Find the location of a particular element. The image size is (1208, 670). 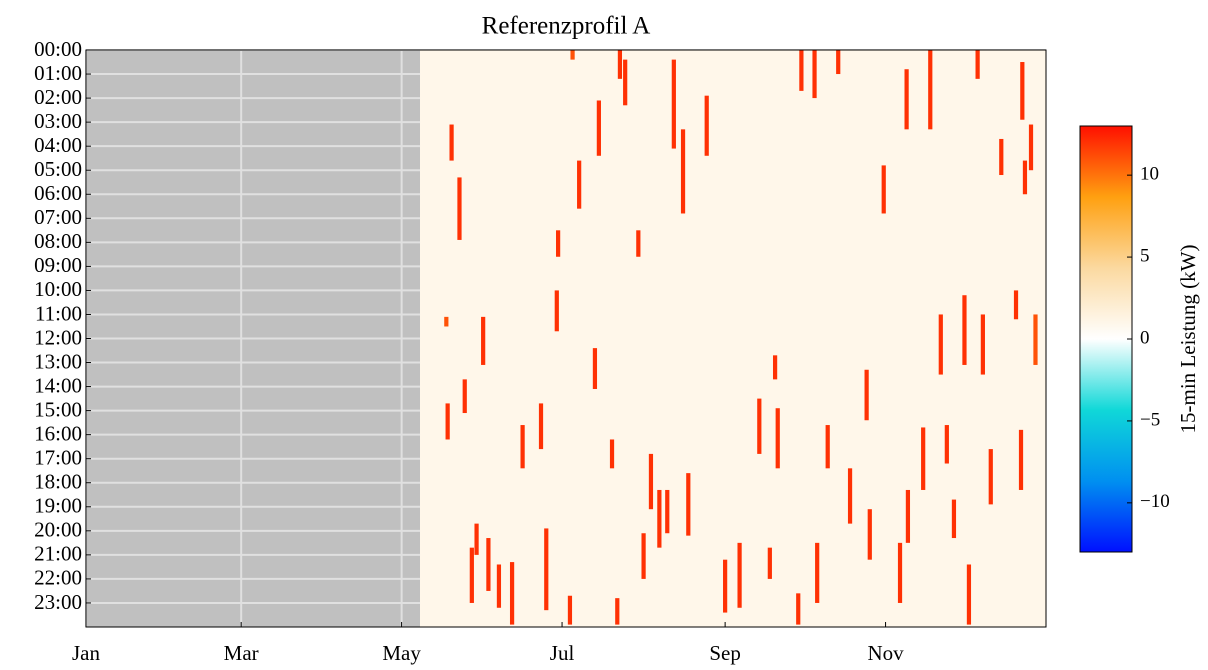

x-tick-label: Jan is located at coordinates (86, 653).